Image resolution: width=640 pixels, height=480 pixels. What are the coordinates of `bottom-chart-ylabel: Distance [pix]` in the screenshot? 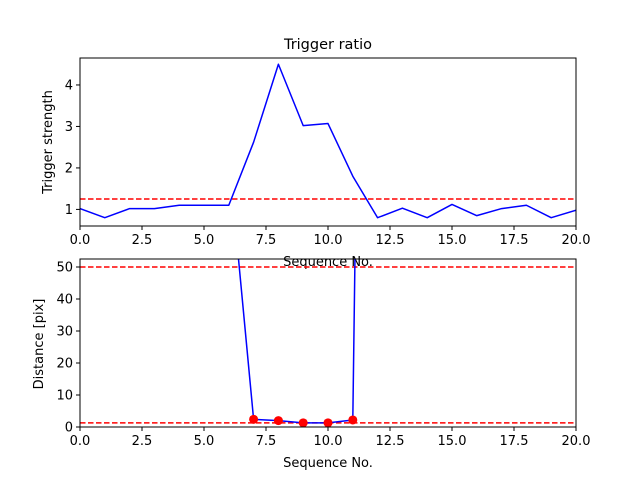 It's located at (39, 344).